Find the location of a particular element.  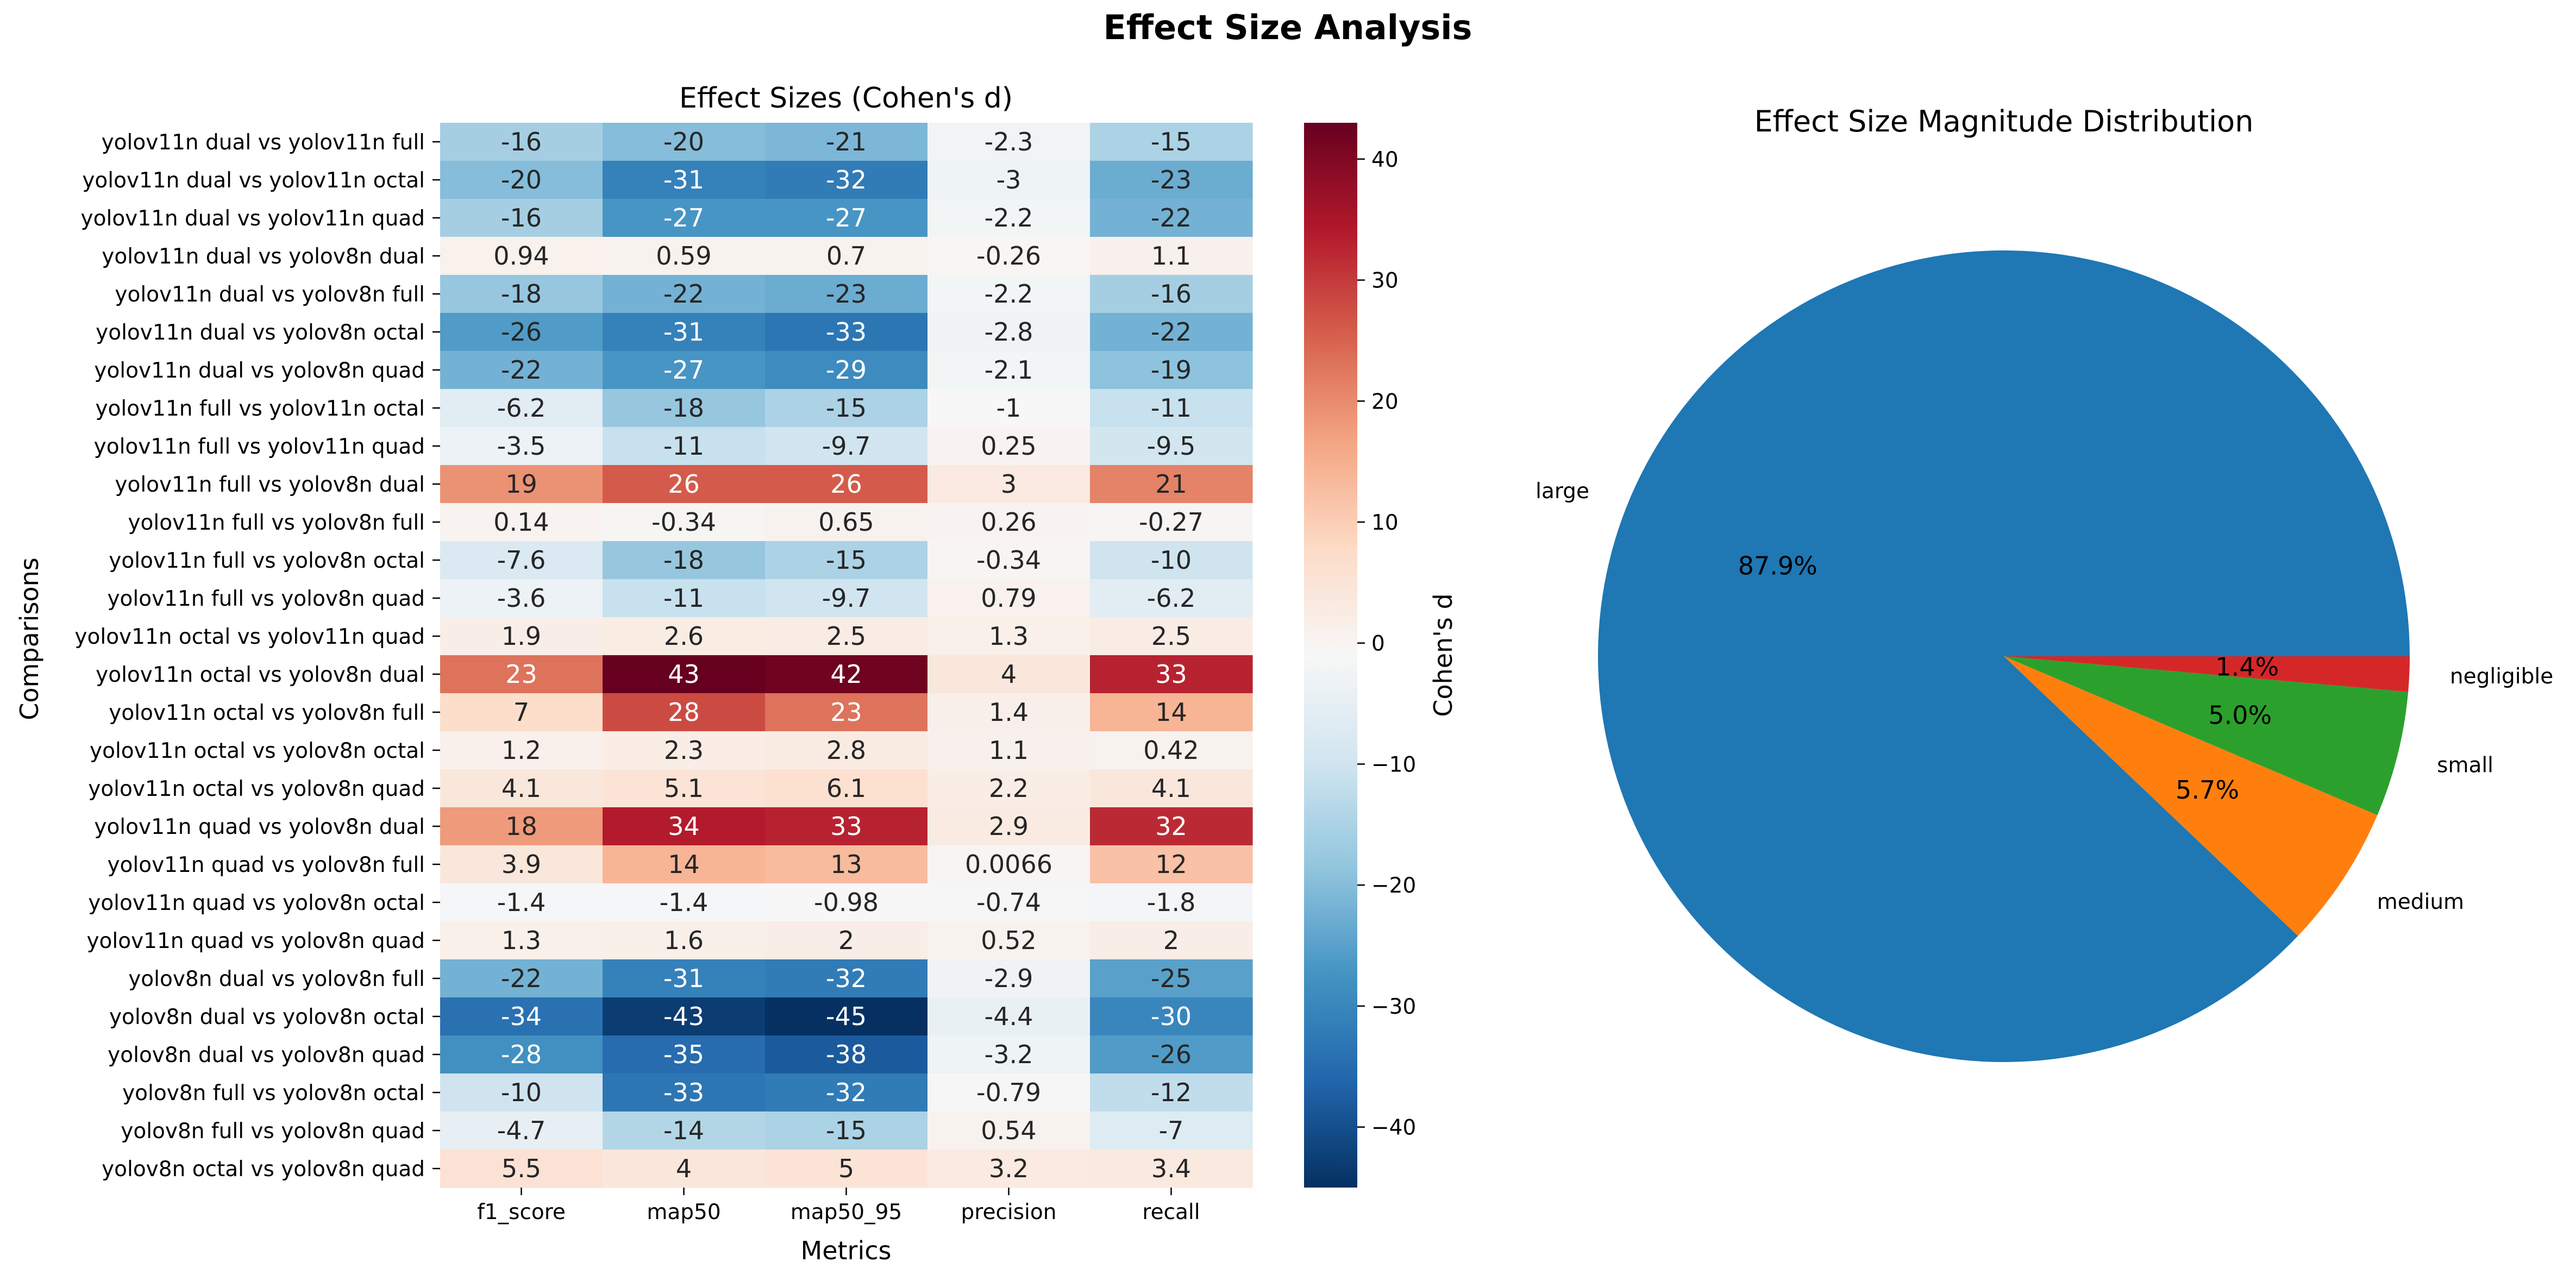

pie-percent-label: 1.4% is located at coordinates (2247, 667).